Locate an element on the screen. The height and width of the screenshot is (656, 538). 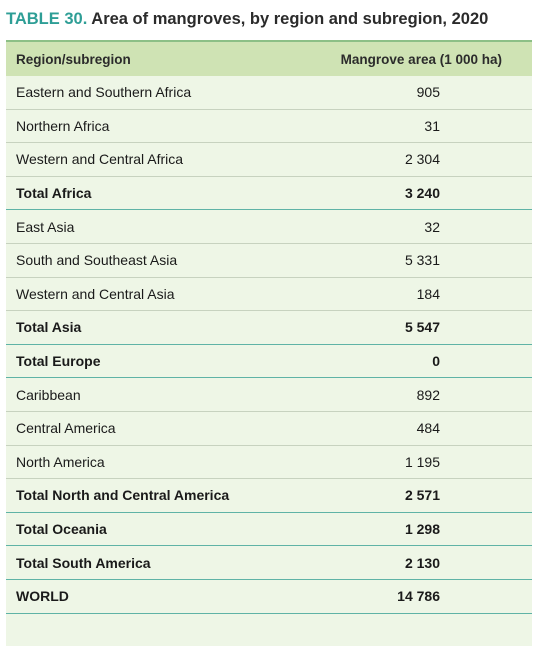
region-cell: Total Europe is located at coordinates (58, 361).